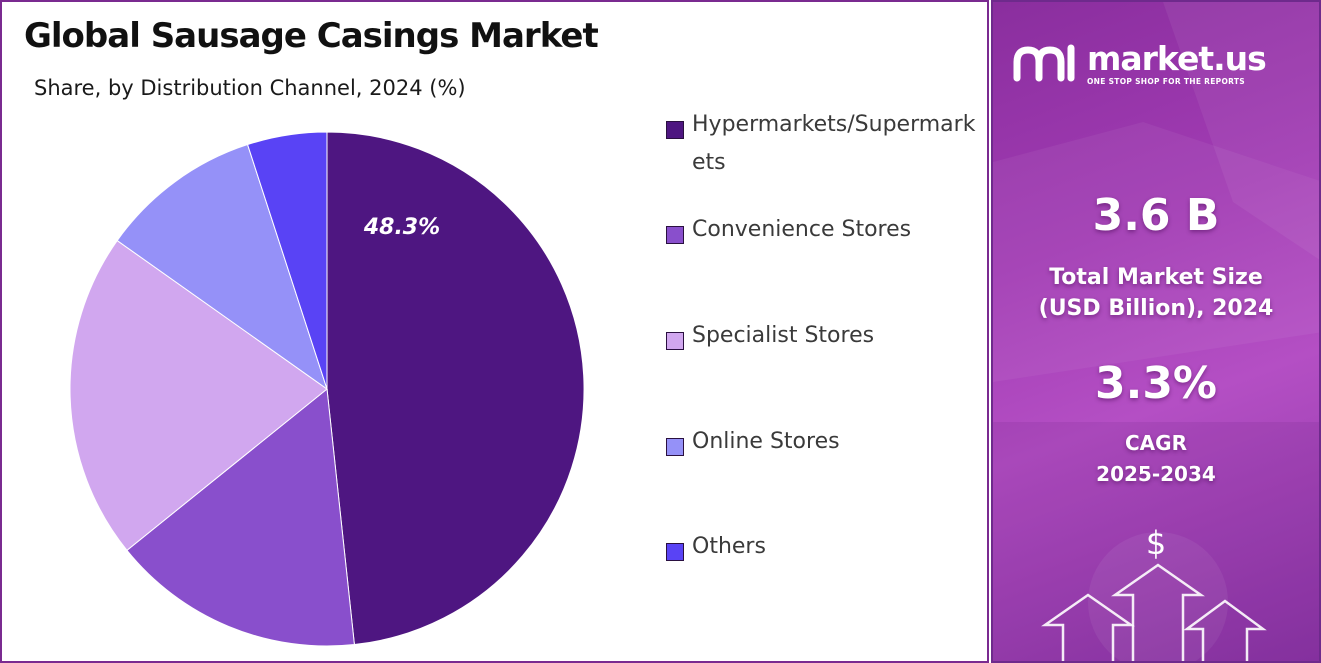 This screenshot has width=1321, height=663. What do you see at coordinates (1177, 58) in the screenshot?
I see `brand-name: market.us` at bounding box center [1177, 58].